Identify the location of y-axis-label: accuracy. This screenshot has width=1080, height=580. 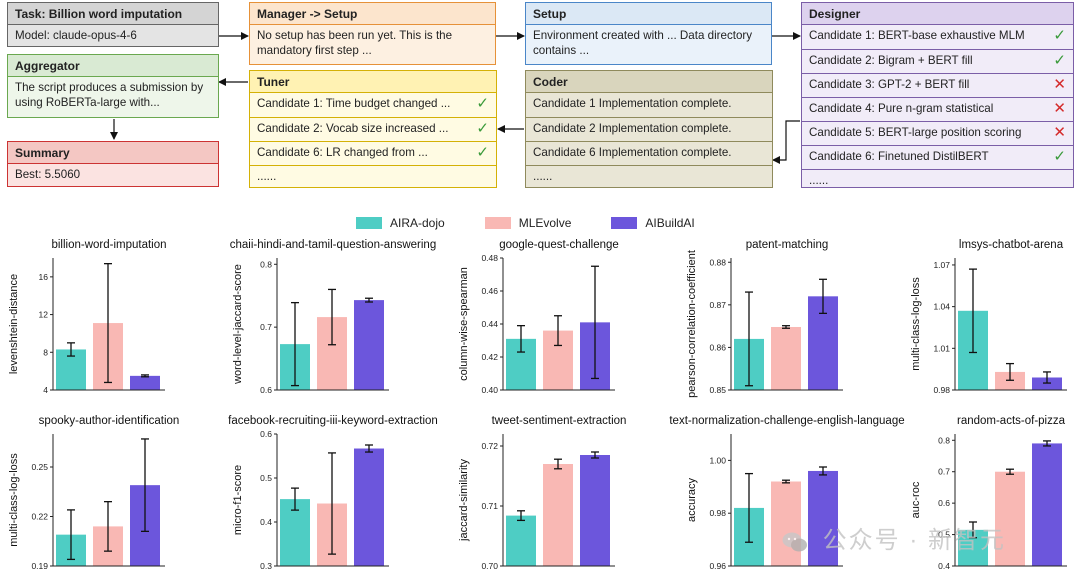
(692, 499).